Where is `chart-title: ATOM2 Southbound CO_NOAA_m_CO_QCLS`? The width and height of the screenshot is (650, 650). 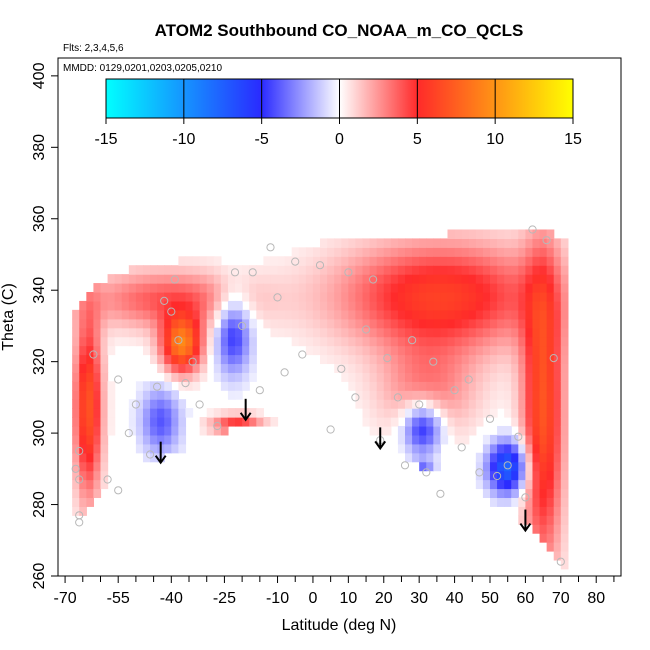 chart-title: ATOM2 Southbound CO_NOAA_m_CO_QCLS is located at coordinates (339, 30).